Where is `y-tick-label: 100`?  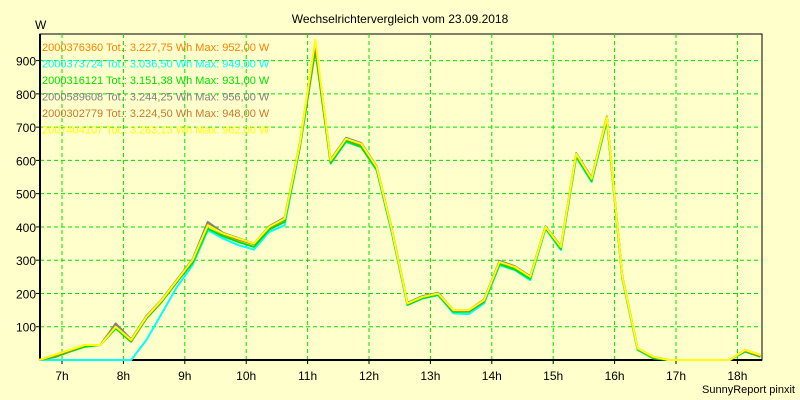 y-tick-label: 100 is located at coordinates (26, 328).